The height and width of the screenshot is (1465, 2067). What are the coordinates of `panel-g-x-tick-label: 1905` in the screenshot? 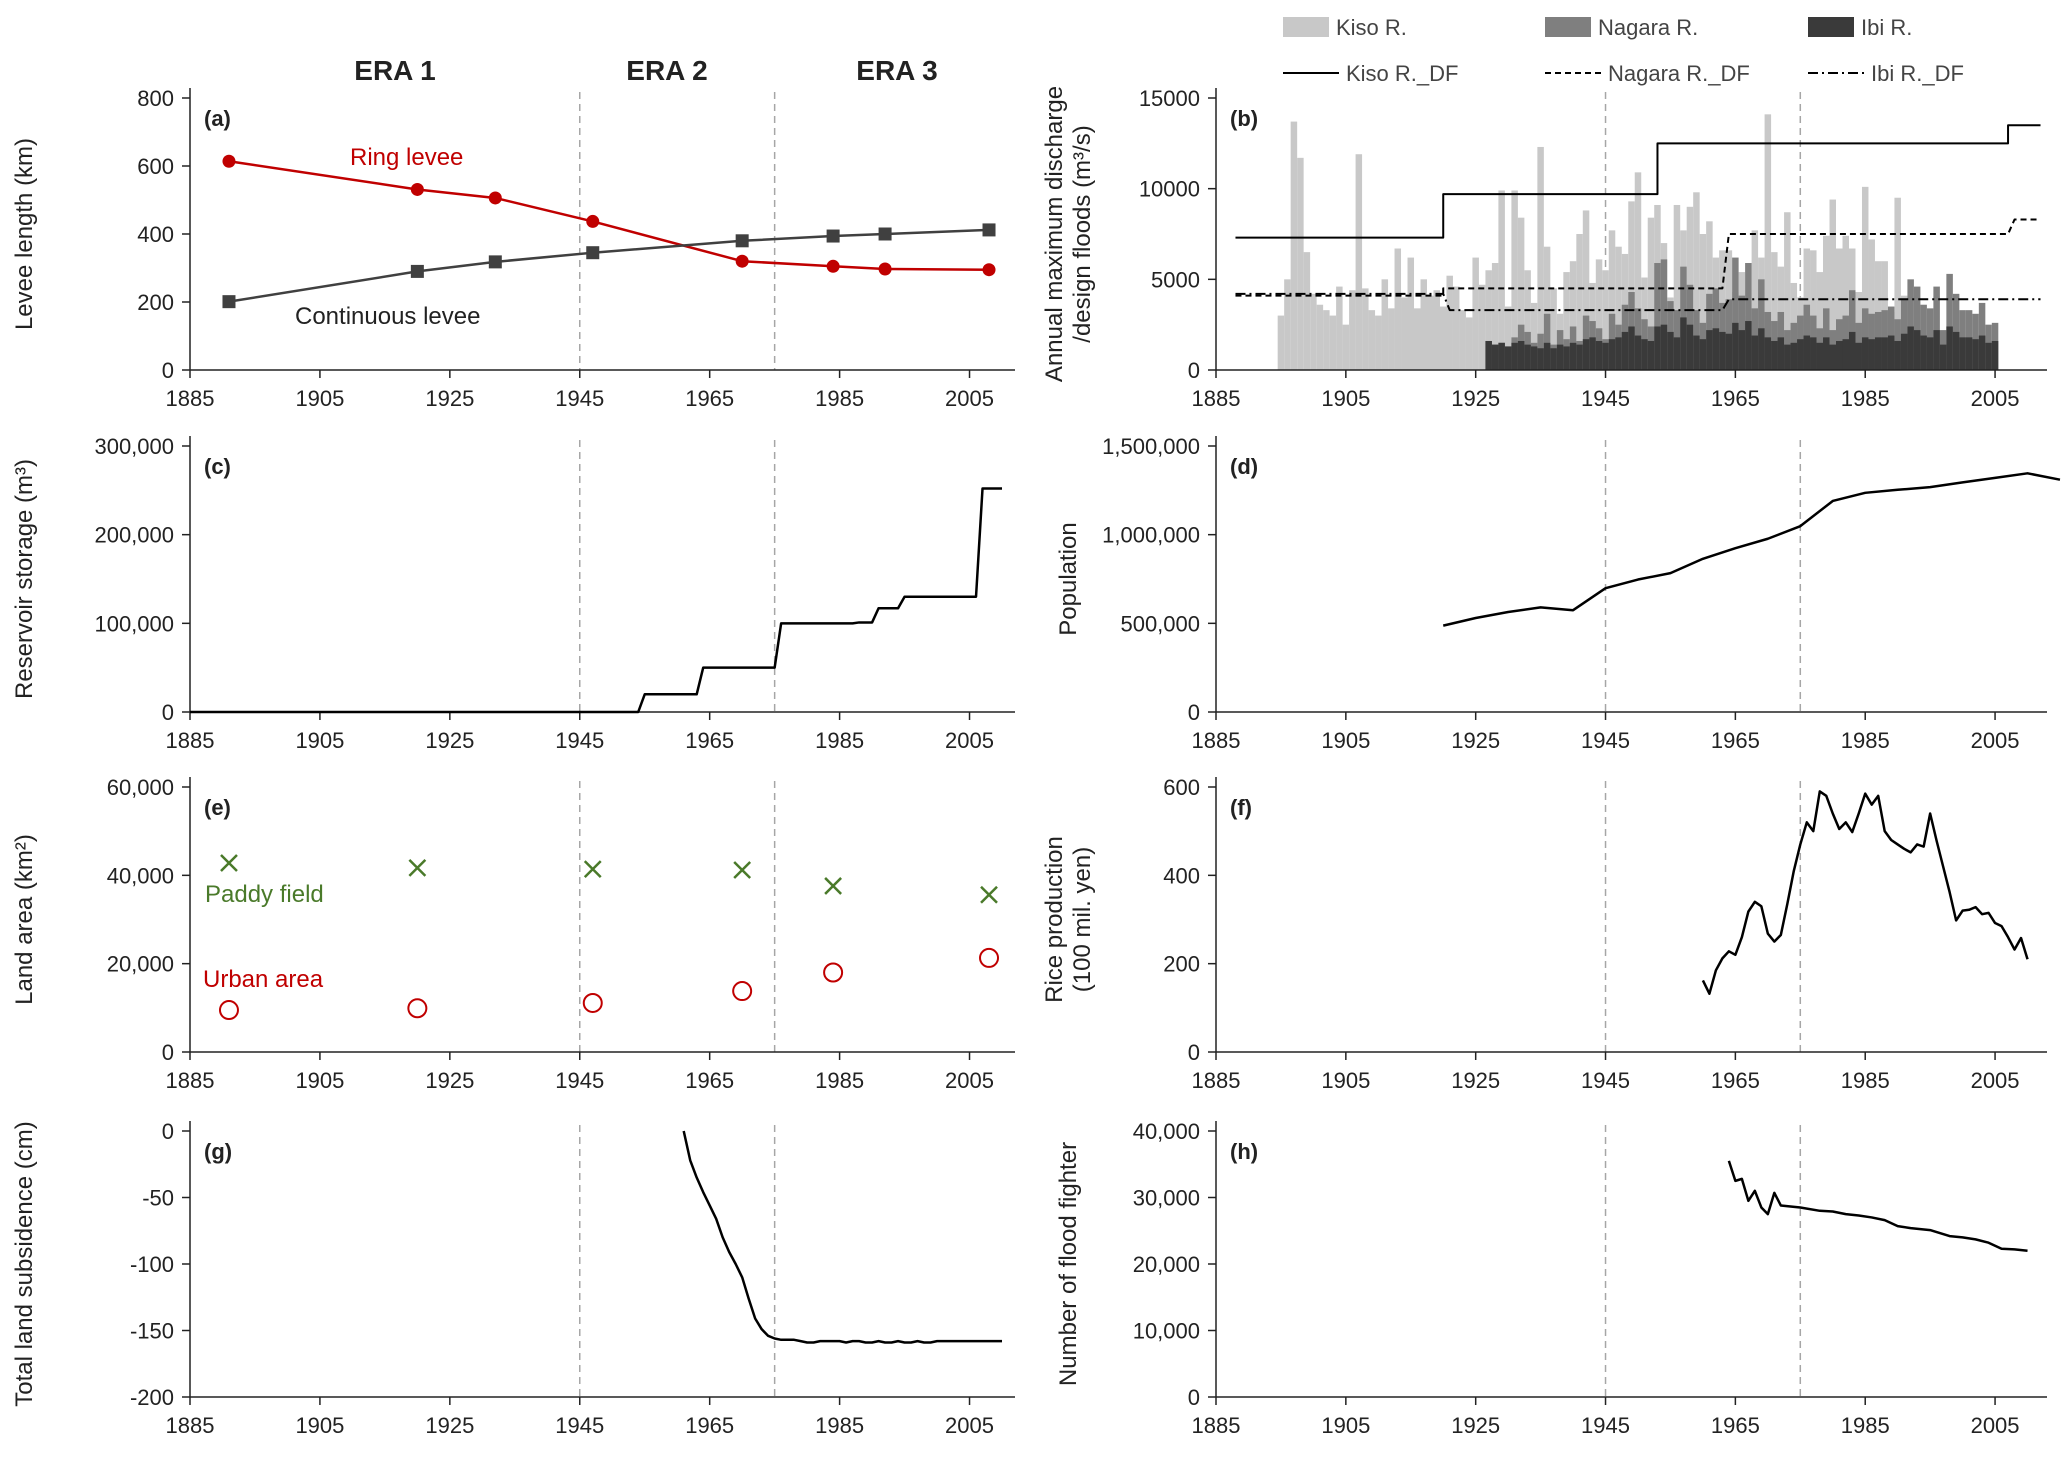 It's located at (319, 1425).